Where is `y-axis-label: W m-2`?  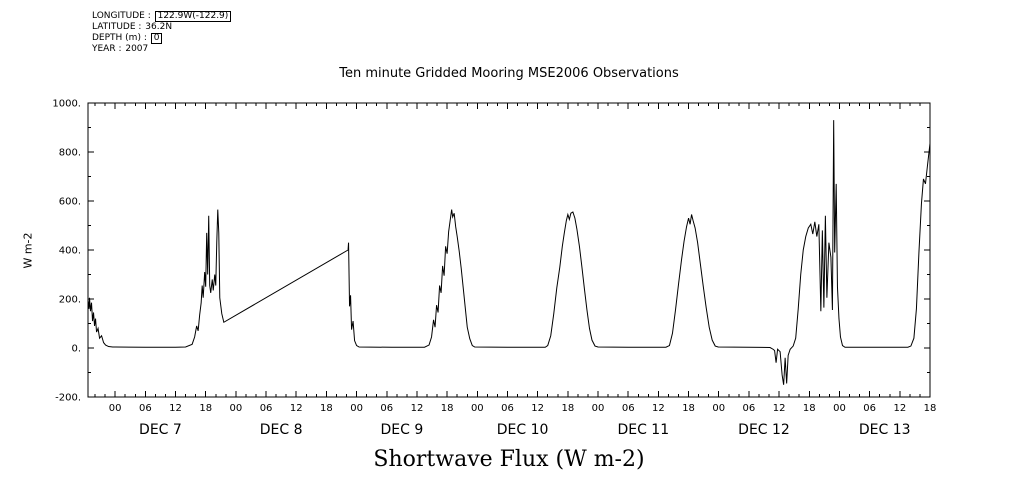 y-axis-label: W m-2 is located at coordinates (28, 250).